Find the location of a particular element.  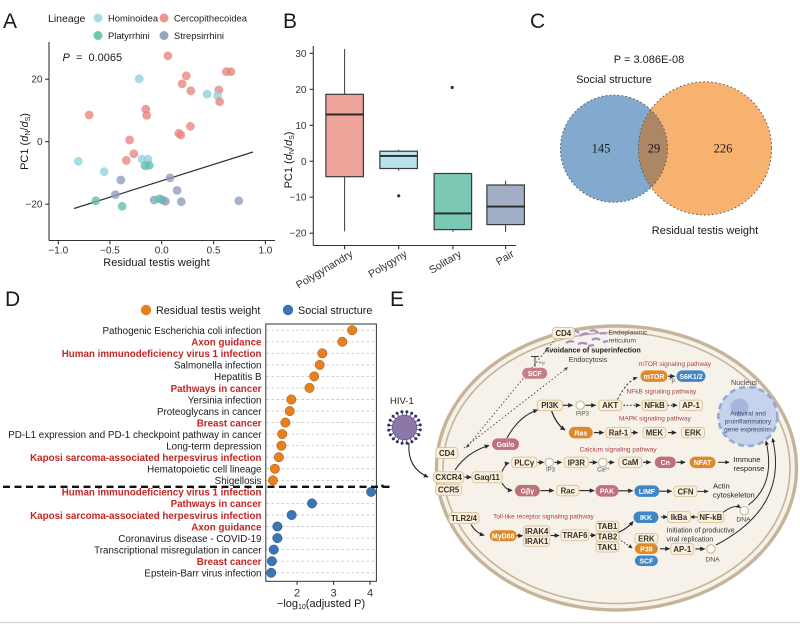

svg-text: NFkB is located at coordinates (654, 405).